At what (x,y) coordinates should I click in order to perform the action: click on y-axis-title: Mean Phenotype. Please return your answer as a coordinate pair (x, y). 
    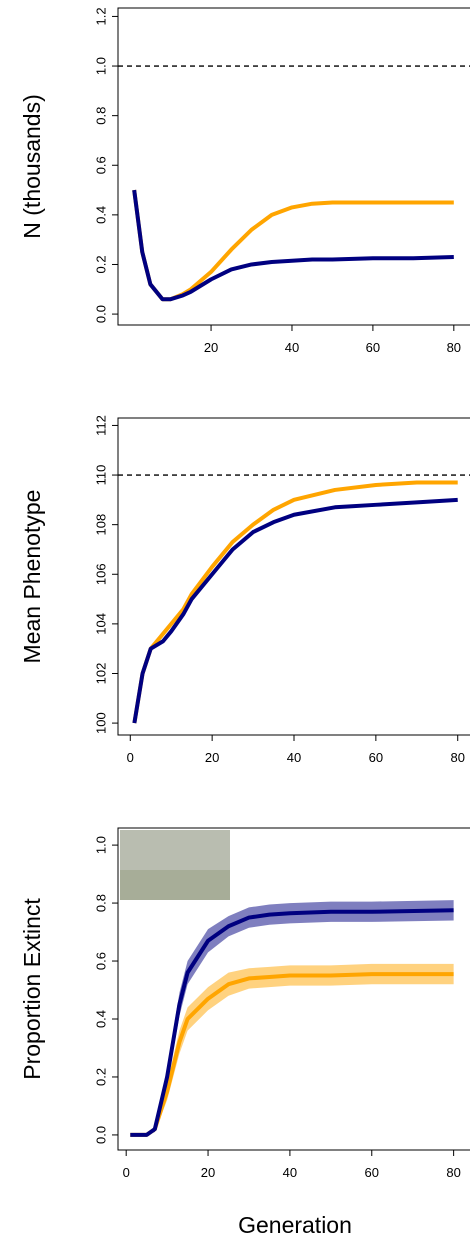
    Looking at the image, I should click on (32, 577).